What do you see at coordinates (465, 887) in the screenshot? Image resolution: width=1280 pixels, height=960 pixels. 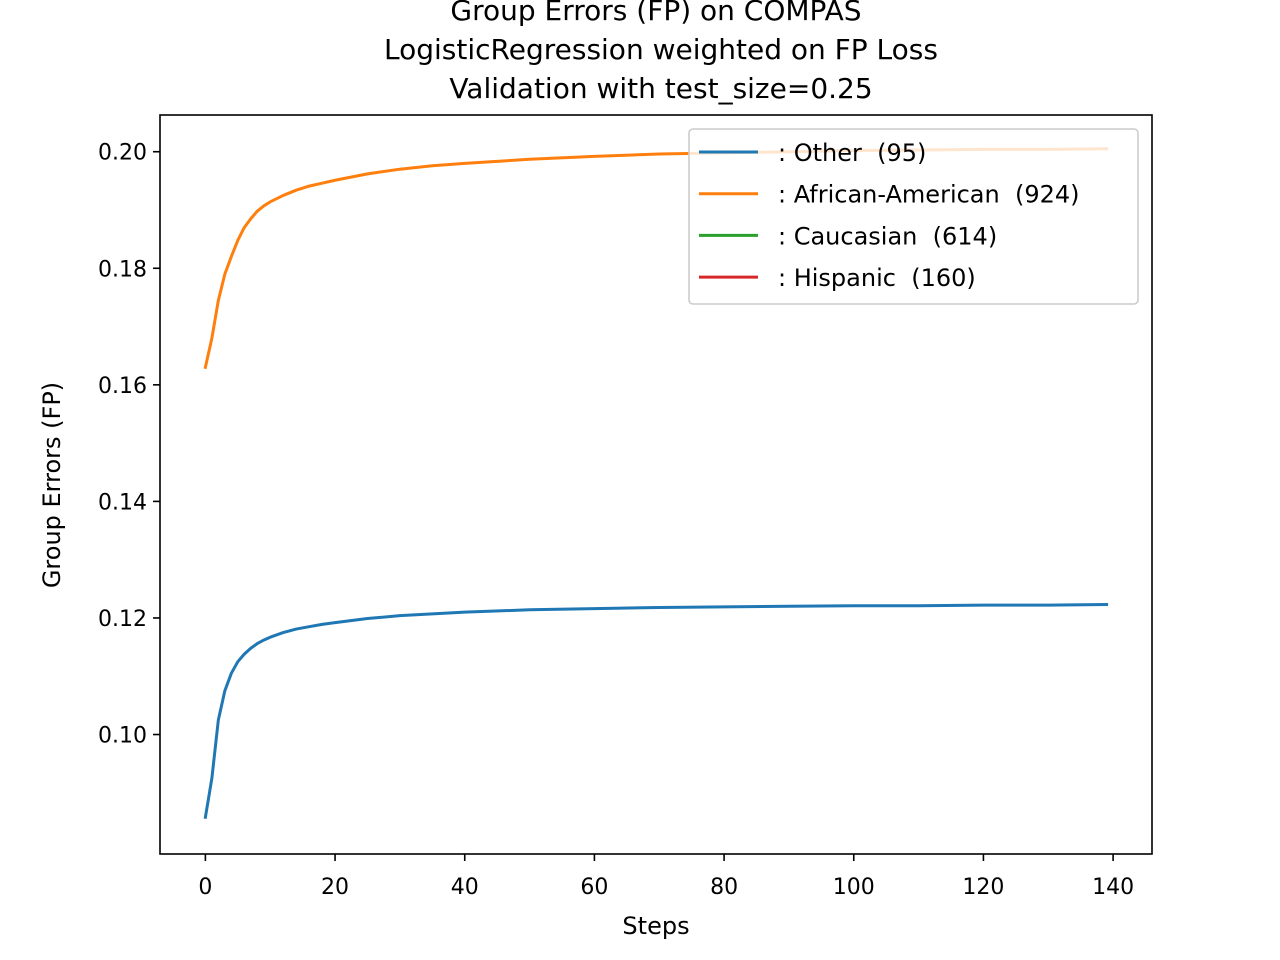 I see `x-tick-label: 40` at bounding box center [465, 887].